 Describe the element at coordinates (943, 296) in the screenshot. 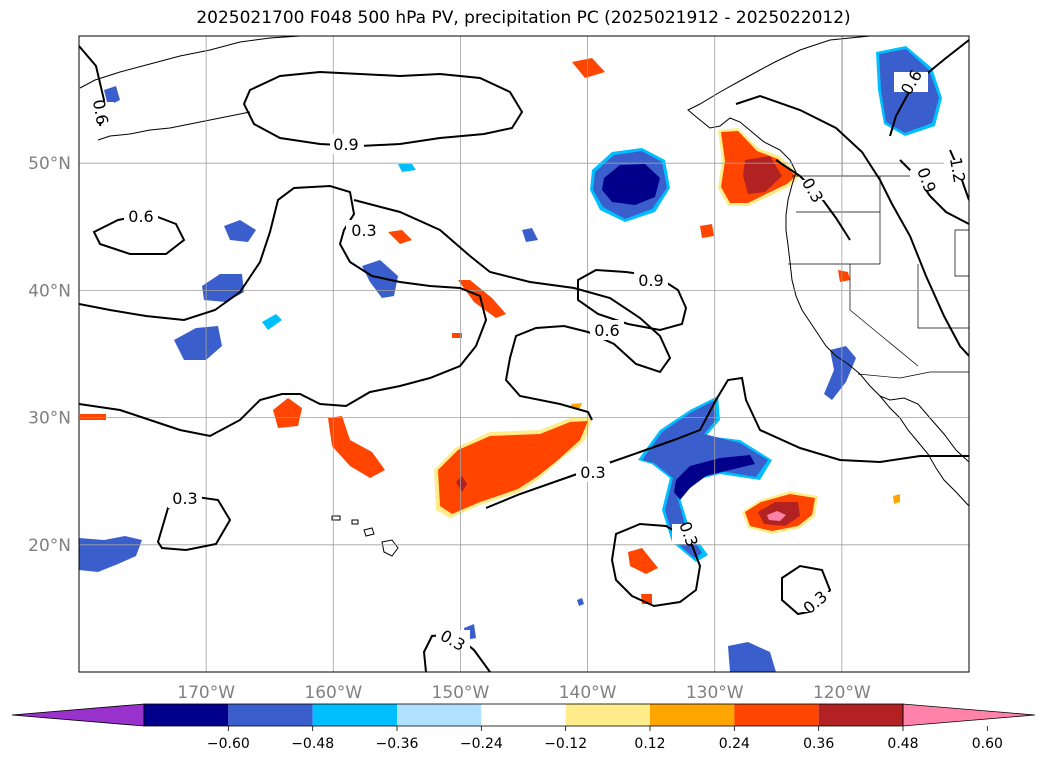

I see `state-line-az` at that location.